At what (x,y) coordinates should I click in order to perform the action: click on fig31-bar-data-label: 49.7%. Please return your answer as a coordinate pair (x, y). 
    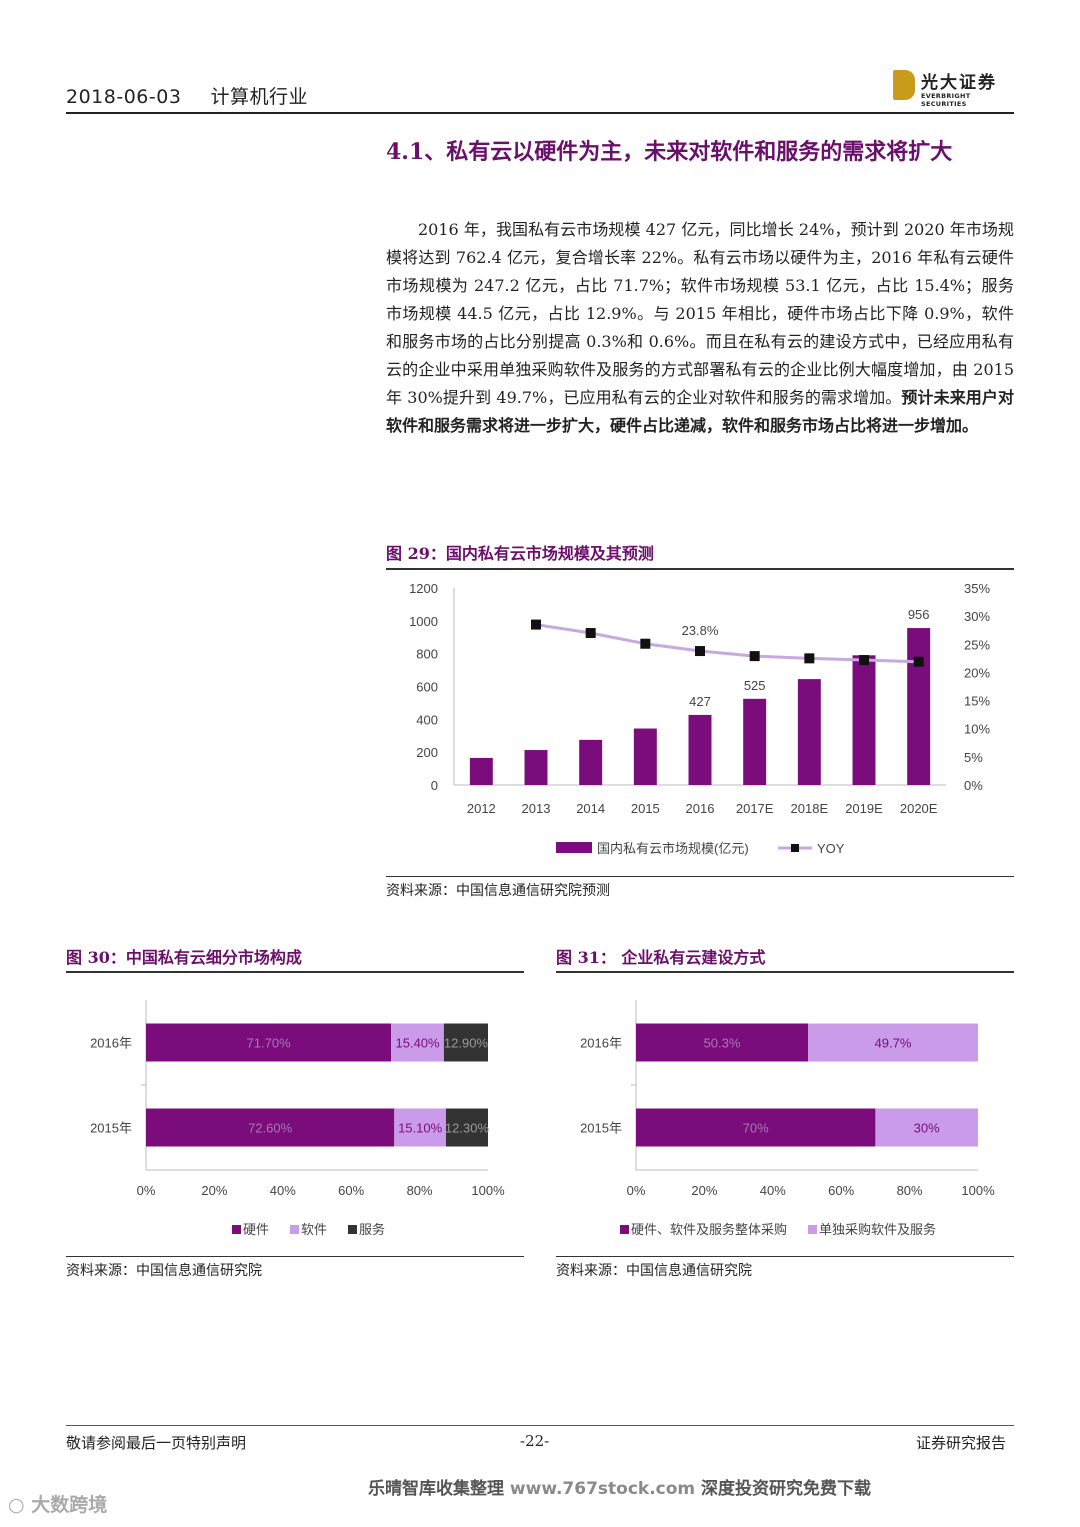
    Looking at the image, I should click on (893, 1043).